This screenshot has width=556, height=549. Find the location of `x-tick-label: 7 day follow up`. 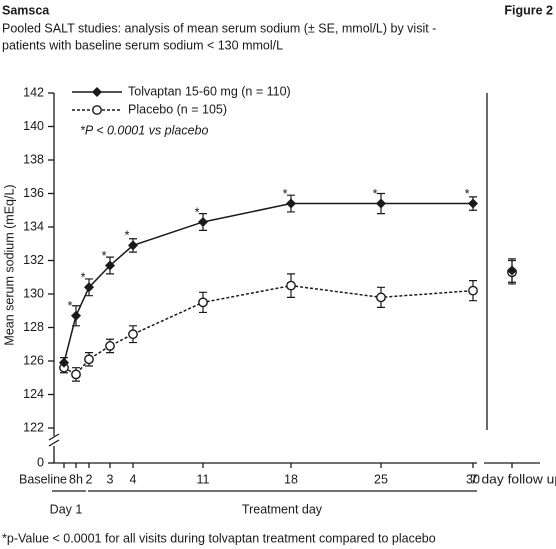

x-tick-label: 7 day follow up is located at coordinates (513, 479).